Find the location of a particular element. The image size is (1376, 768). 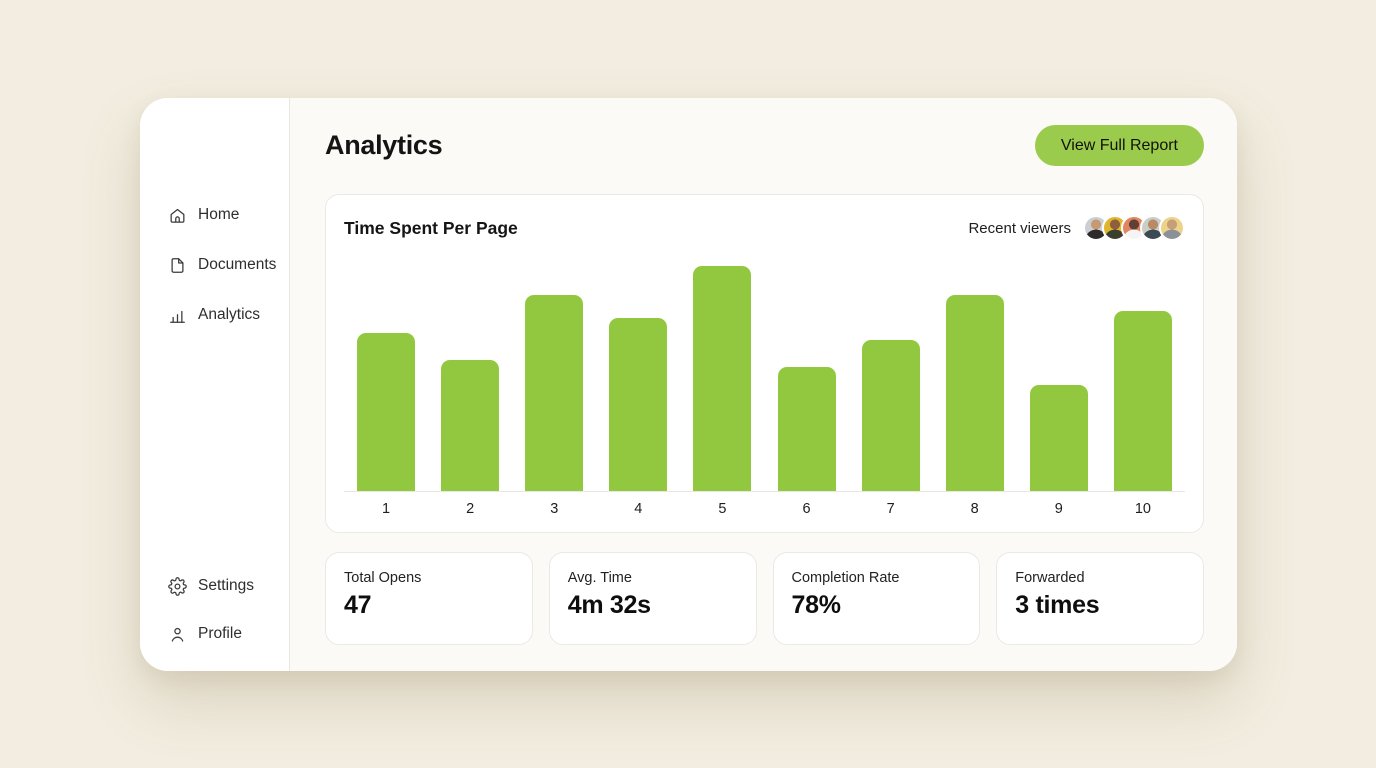

stat-value: 3 times is located at coordinates (1057, 605).